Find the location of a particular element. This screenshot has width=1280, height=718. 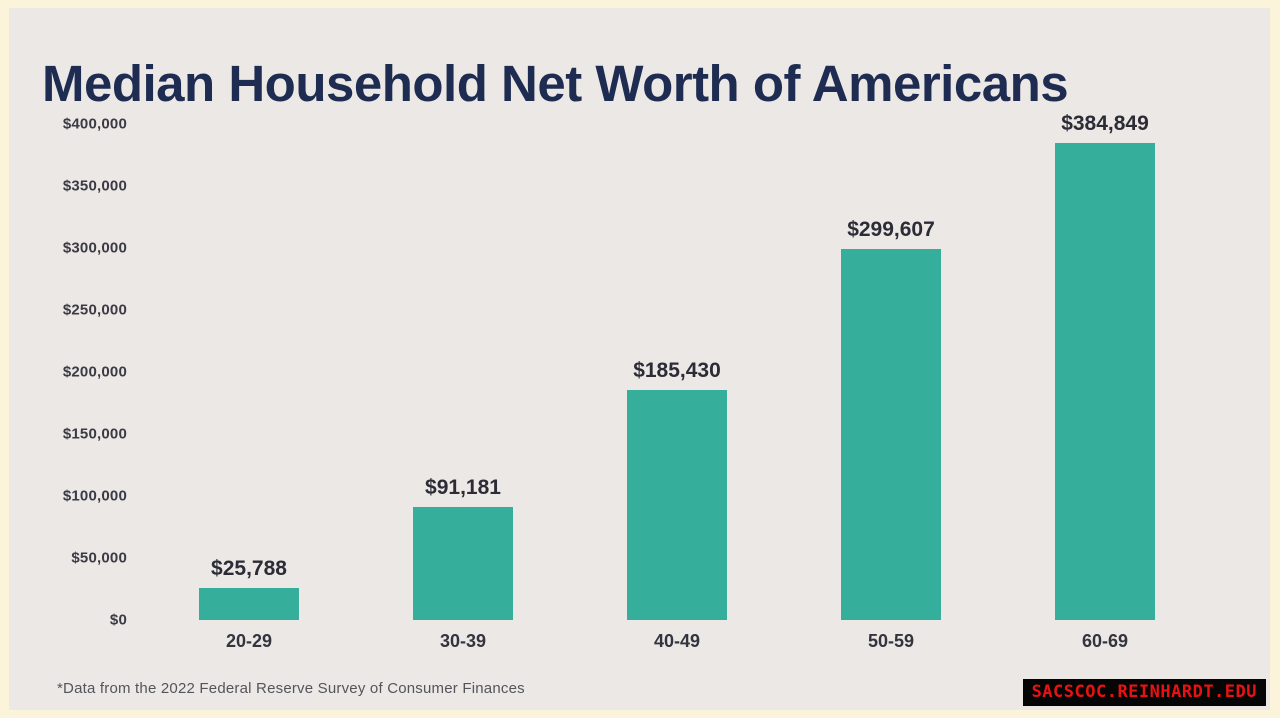

bar-value-label: $185,430 is located at coordinates (677, 371).